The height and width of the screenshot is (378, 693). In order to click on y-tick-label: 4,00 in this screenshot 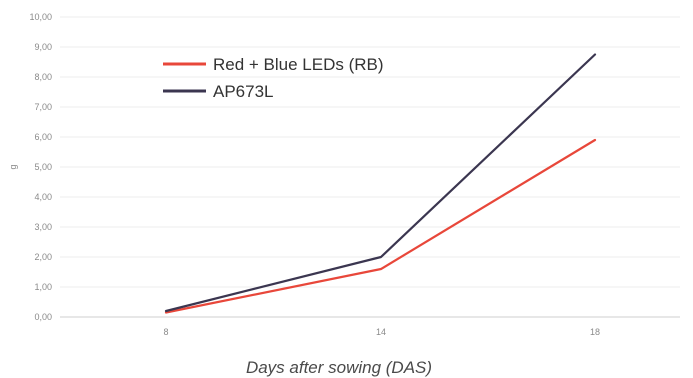, I will do `click(43, 197)`.